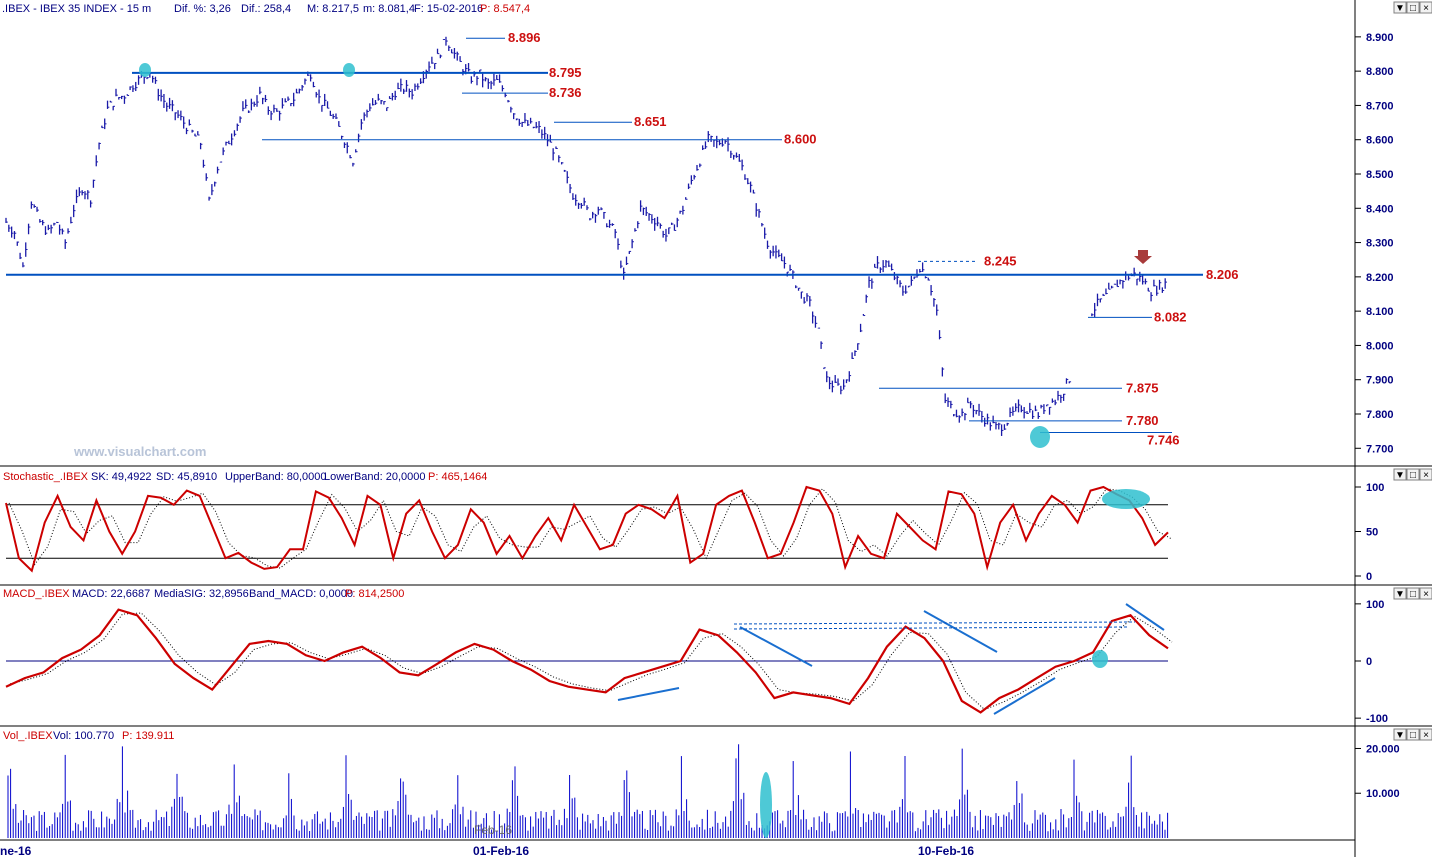 Image resolution: width=1432 pixels, height=862 pixels. I want to click on vol-header-p: P: 139.911, so click(148, 736).